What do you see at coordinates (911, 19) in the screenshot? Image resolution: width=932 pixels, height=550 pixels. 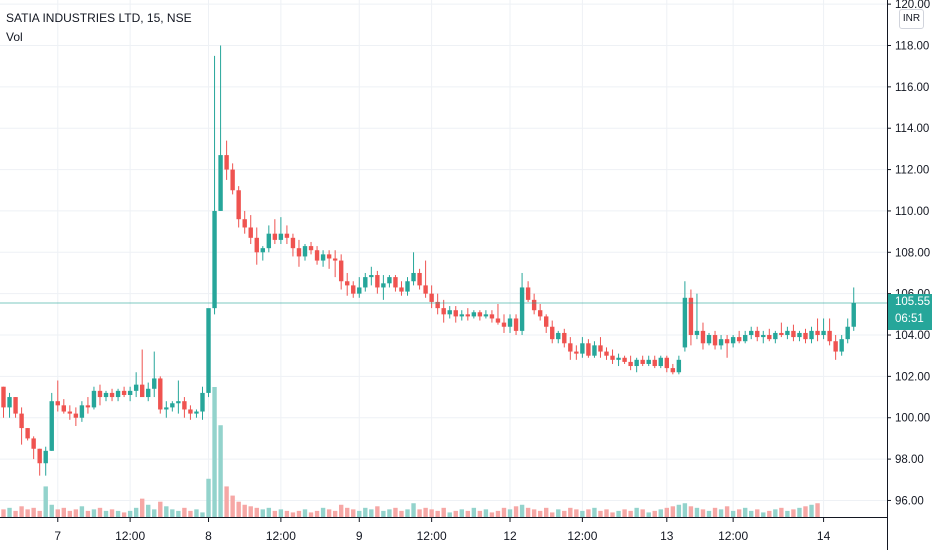 I see `currency-button: INR` at bounding box center [911, 19].